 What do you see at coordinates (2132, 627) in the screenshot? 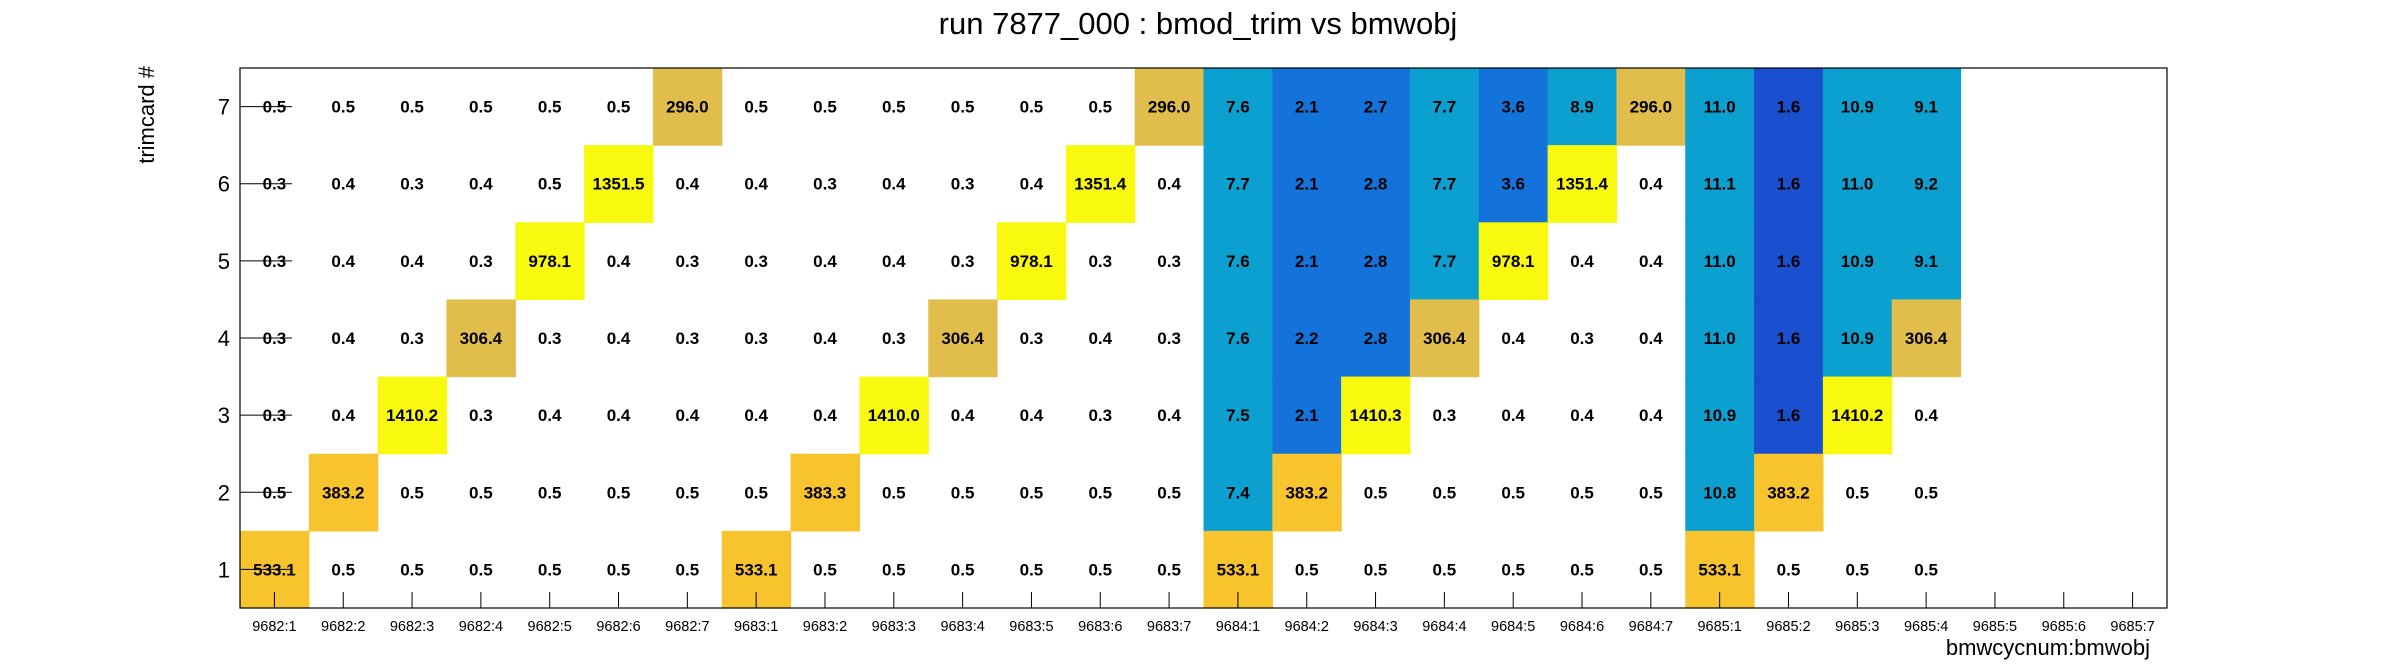
I see `x-tick-label: 9685:7` at bounding box center [2132, 627].